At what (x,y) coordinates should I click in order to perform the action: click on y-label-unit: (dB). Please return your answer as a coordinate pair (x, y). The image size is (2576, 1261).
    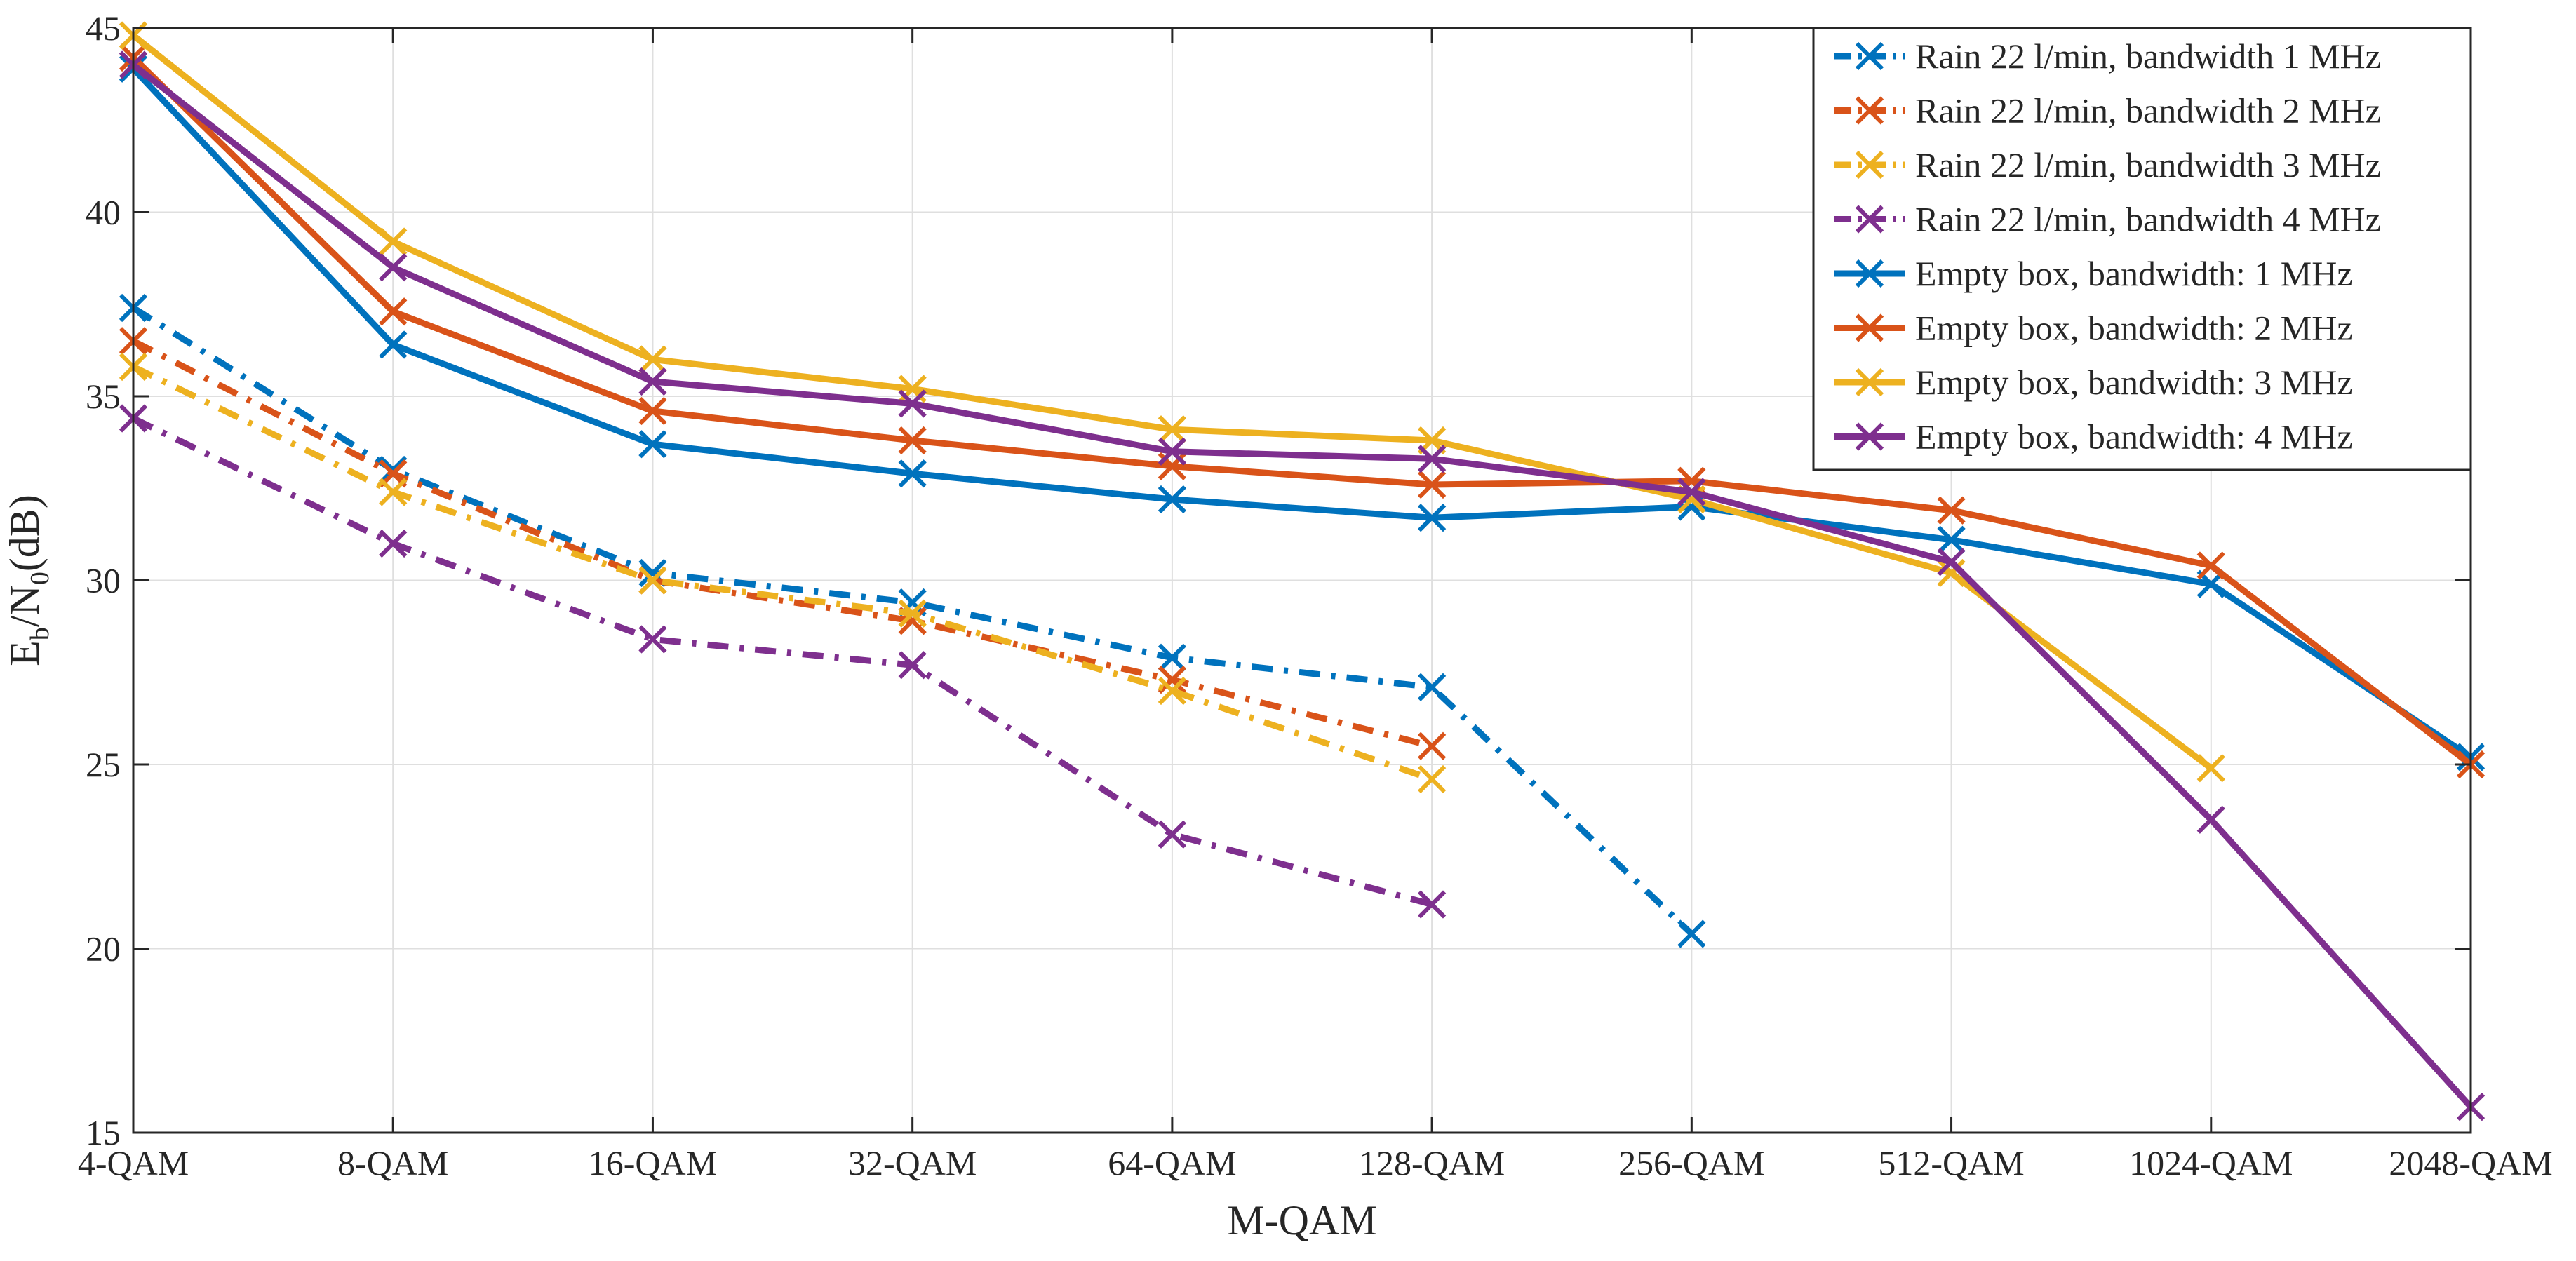
    Looking at the image, I should click on (25, 533).